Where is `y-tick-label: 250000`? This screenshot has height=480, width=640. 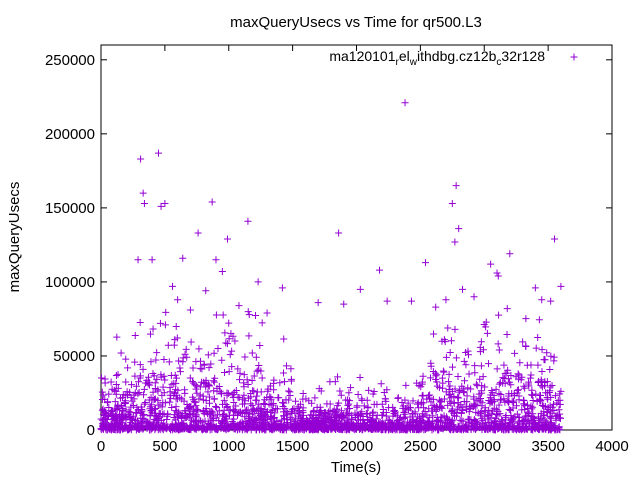 y-tick-label: 250000 is located at coordinates (70, 60).